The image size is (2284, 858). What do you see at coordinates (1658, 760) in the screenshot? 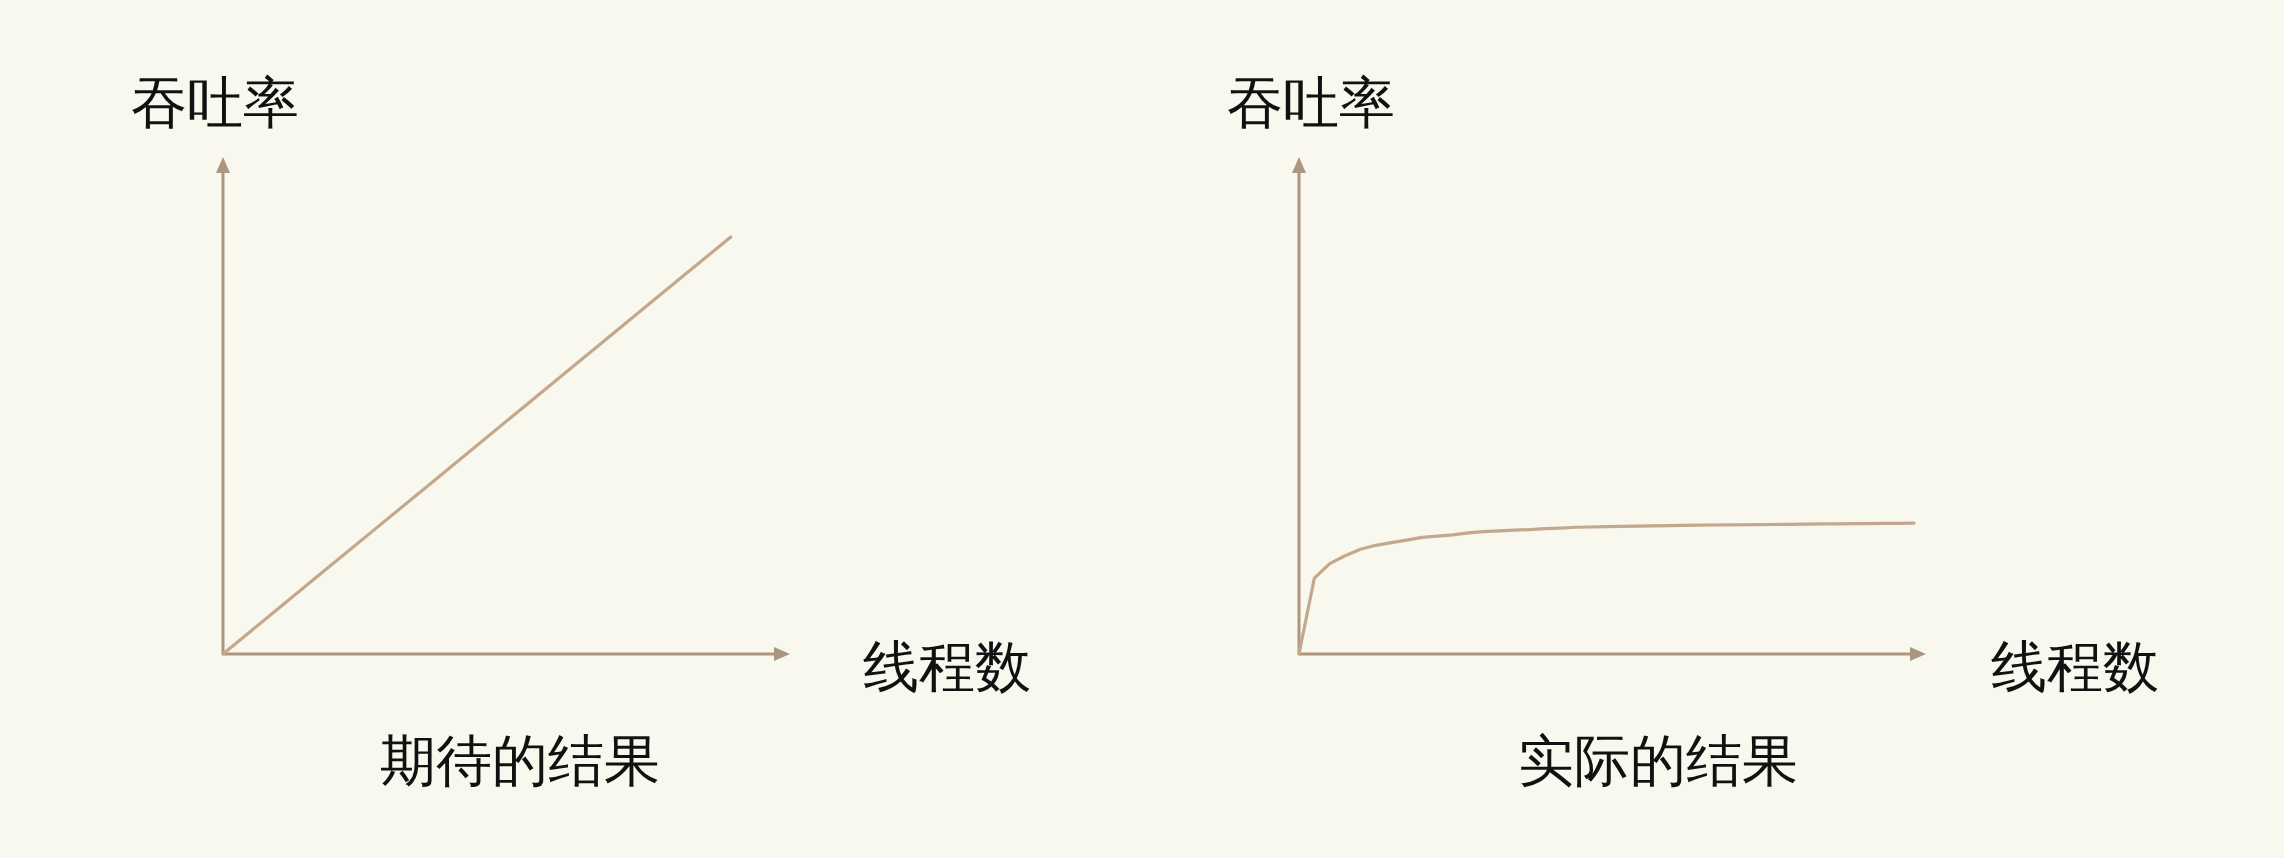
I see `text: 实际的结果` at bounding box center [1658, 760].